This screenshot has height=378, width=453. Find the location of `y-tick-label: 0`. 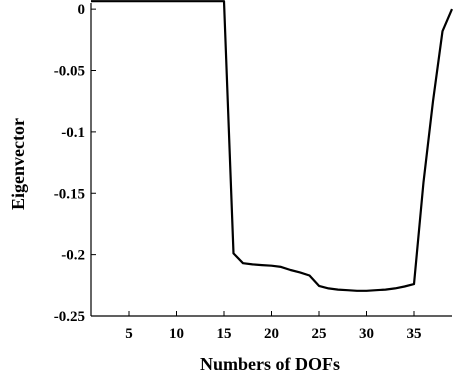

y-tick-label: 0 is located at coordinates (82, 10).